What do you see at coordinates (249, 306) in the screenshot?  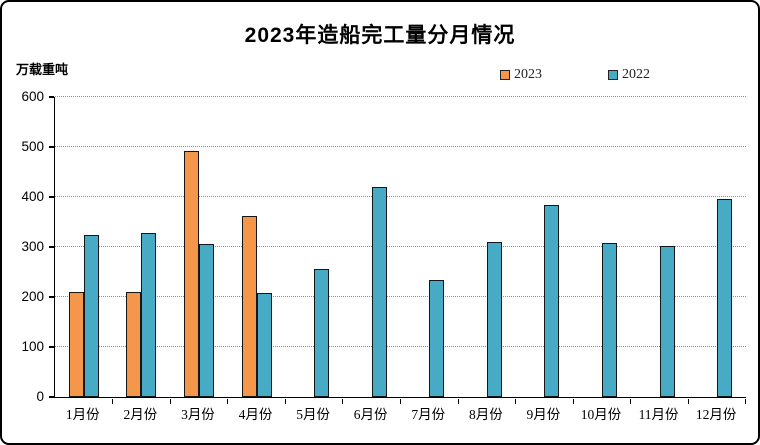 I see `bar-2023-4月份` at bounding box center [249, 306].